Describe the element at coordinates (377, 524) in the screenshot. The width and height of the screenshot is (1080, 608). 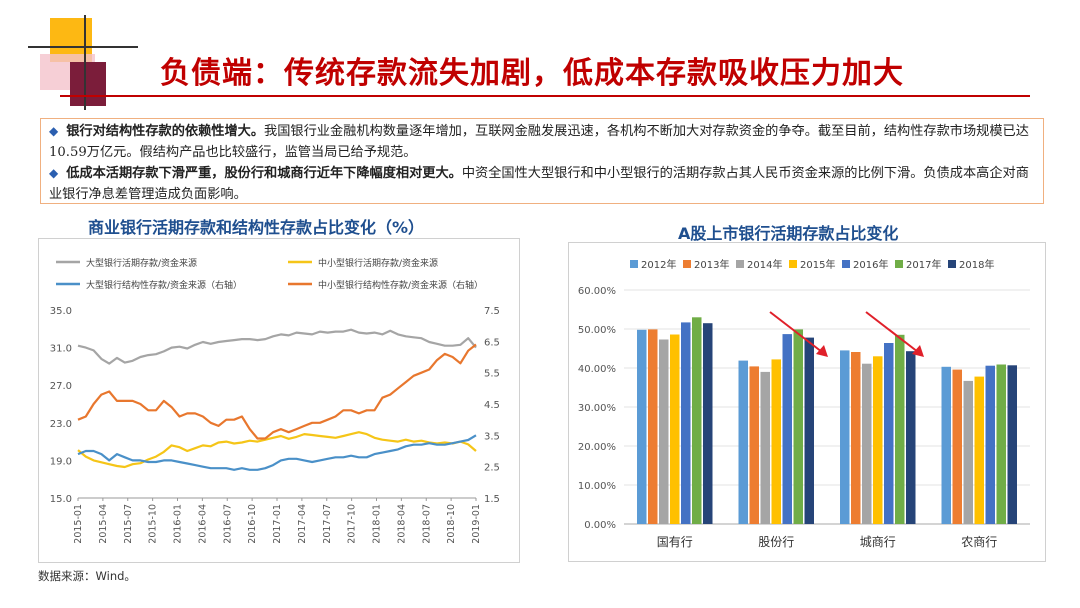
I see `x-tick-label: 2018-01` at that location.